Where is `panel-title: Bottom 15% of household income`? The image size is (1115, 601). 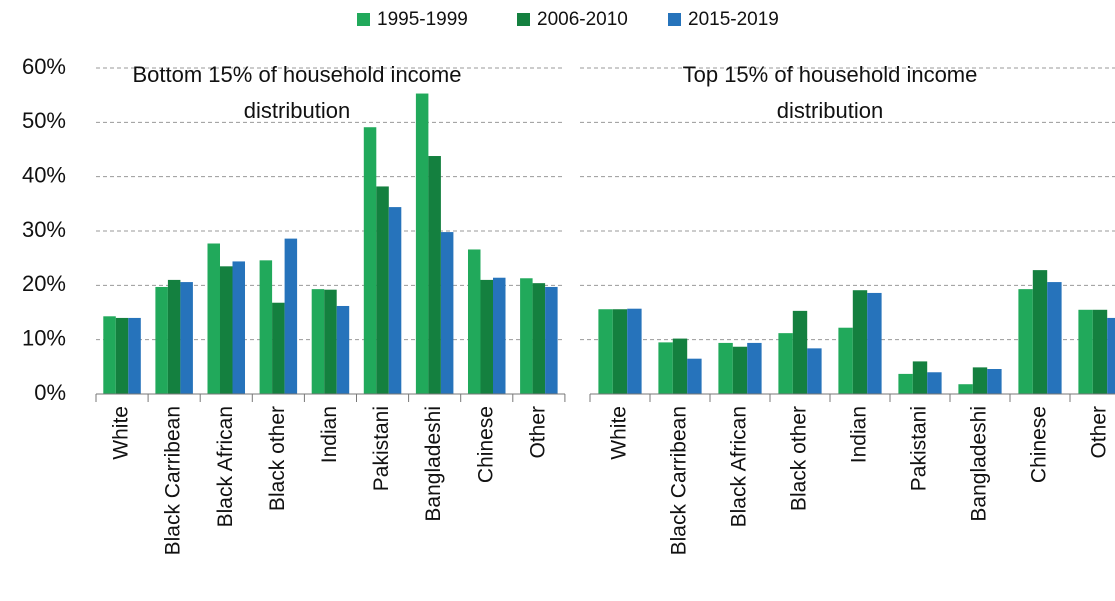 panel-title: Bottom 15% of household income is located at coordinates (297, 74).